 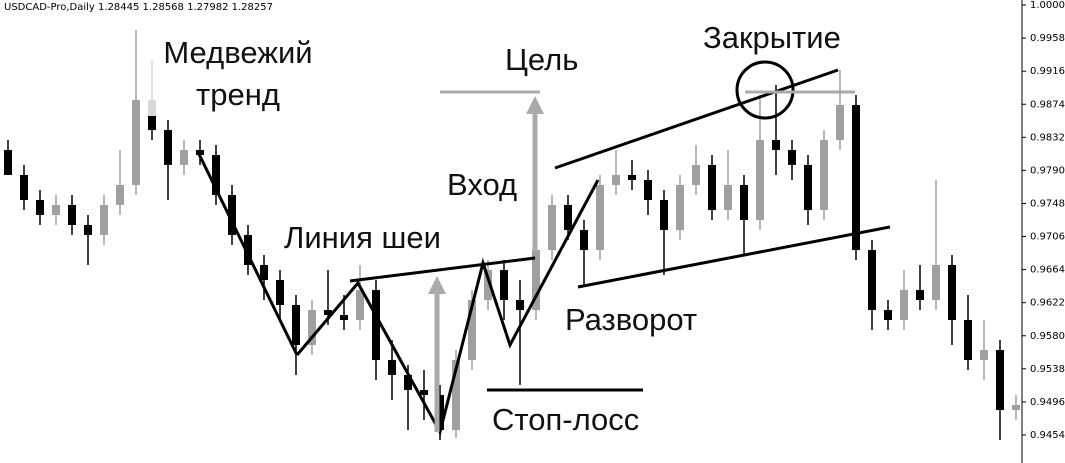 What do you see at coordinates (566, 420) in the screenshot?
I see `annotation: Стоп-лосс` at bounding box center [566, 420].